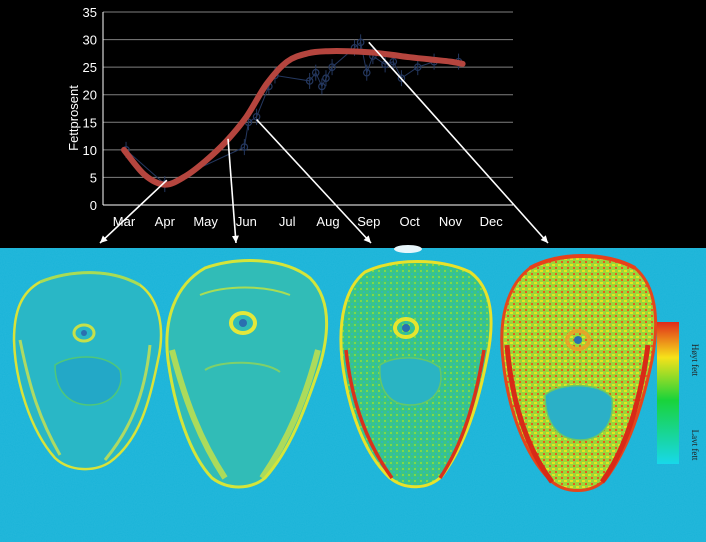 This screenshot has height=542, width=706. Describe the element at coordinates (579, 373) in the screenshot. I see `scan-4-very-high-fat` at that location.